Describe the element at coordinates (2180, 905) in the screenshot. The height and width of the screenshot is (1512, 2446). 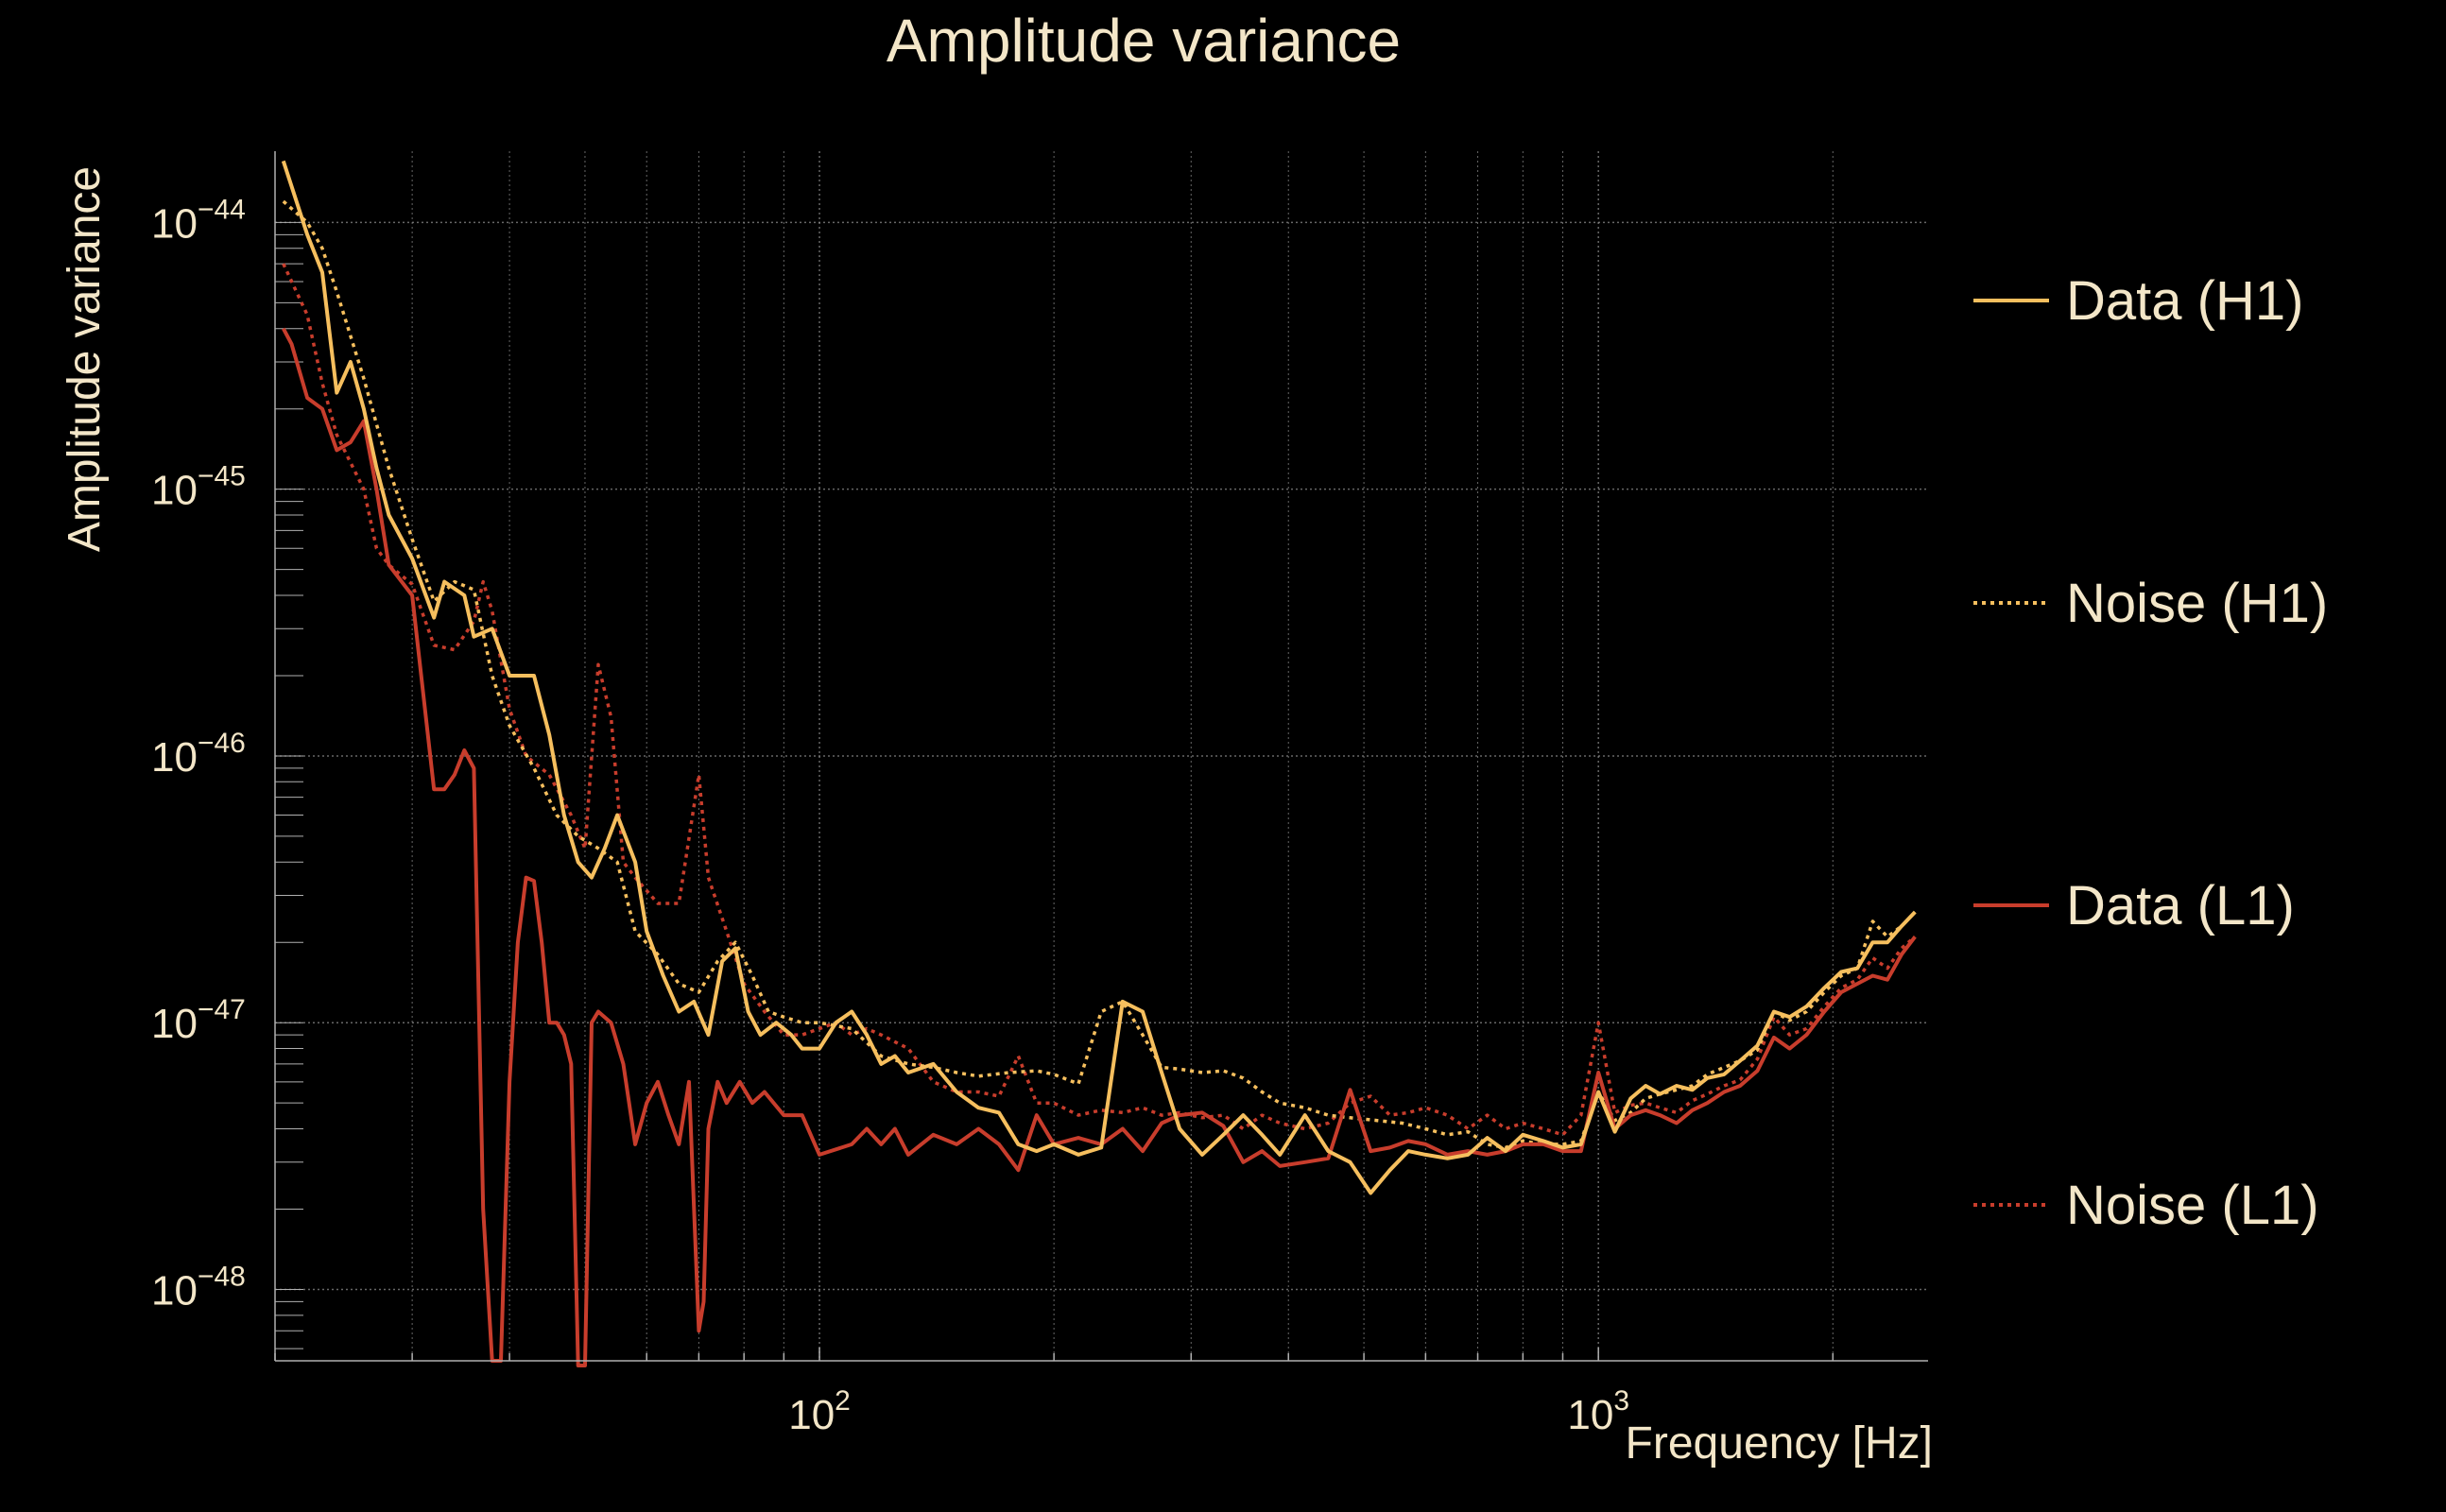
I see `legend-label-data-l1: Data (L1)` at that location.